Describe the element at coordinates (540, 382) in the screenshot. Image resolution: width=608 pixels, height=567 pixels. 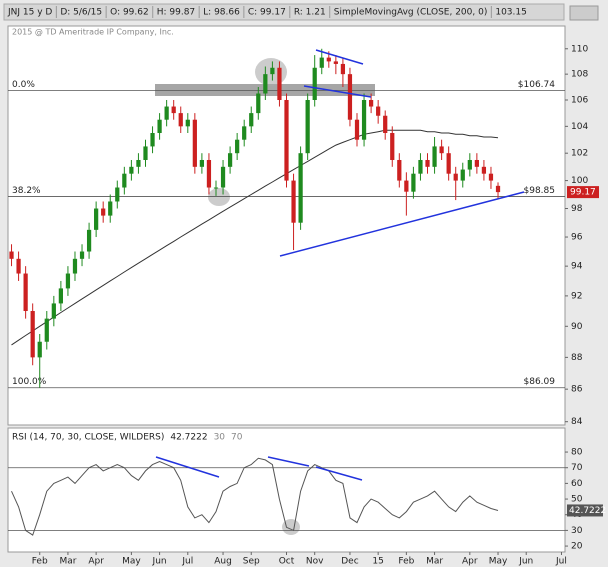
I see `fib-price-label: $86.09` at that location.